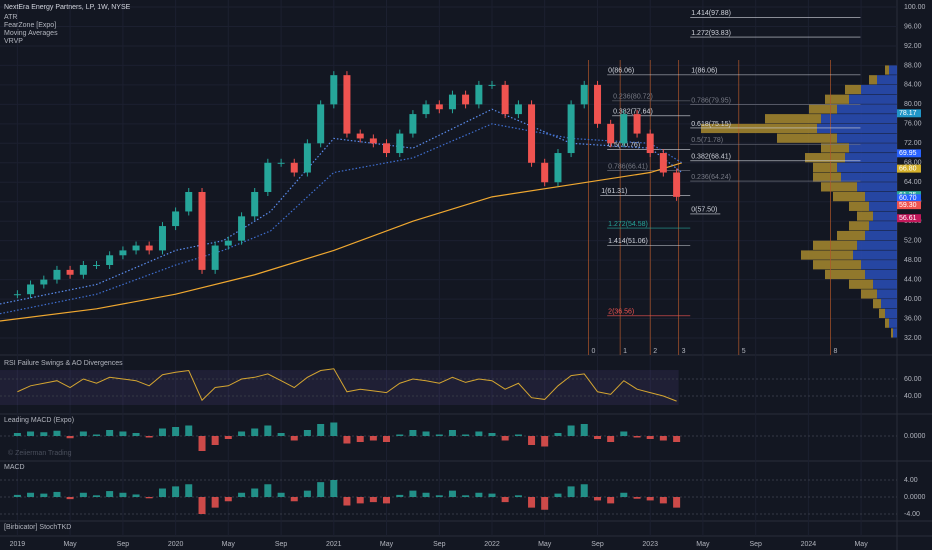  What do you see at coordinates (10, 17) in the screenshot?
I see `indicator-label: ATR` at bounding box center [10, 17].